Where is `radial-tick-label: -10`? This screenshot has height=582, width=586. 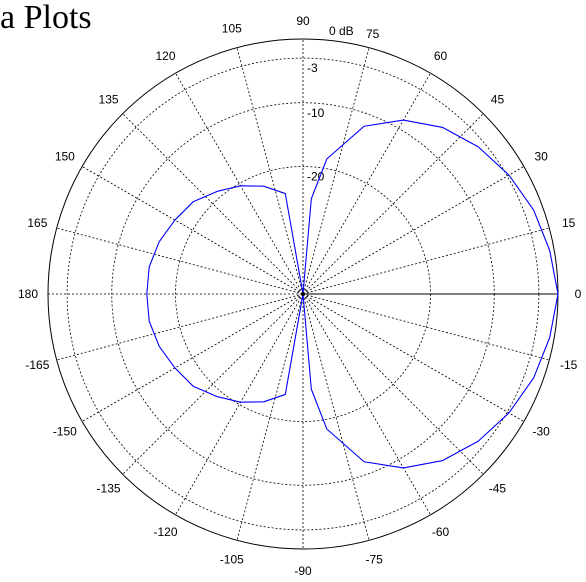
radial-tick-label: -10 is located at coordinates (316, 113).